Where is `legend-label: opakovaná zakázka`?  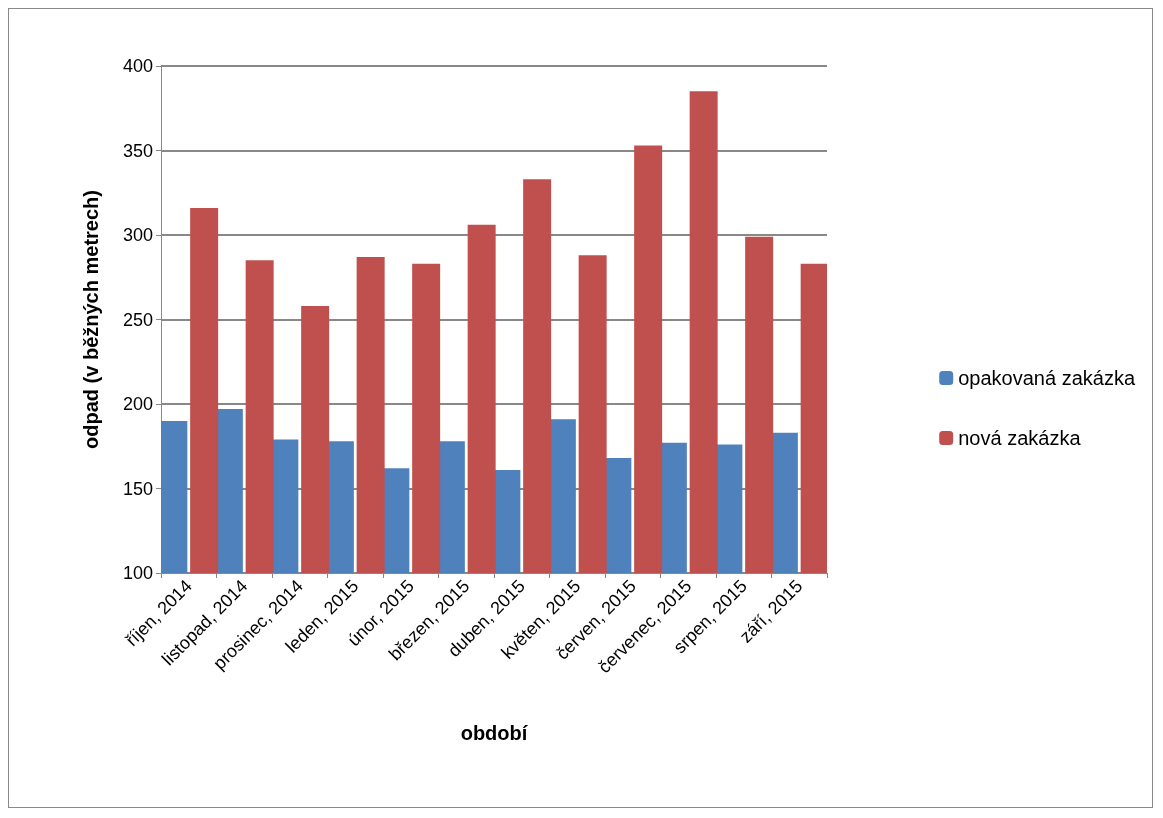
legend-label: opakovaná zakázka is located at coordinates (1047, 378).